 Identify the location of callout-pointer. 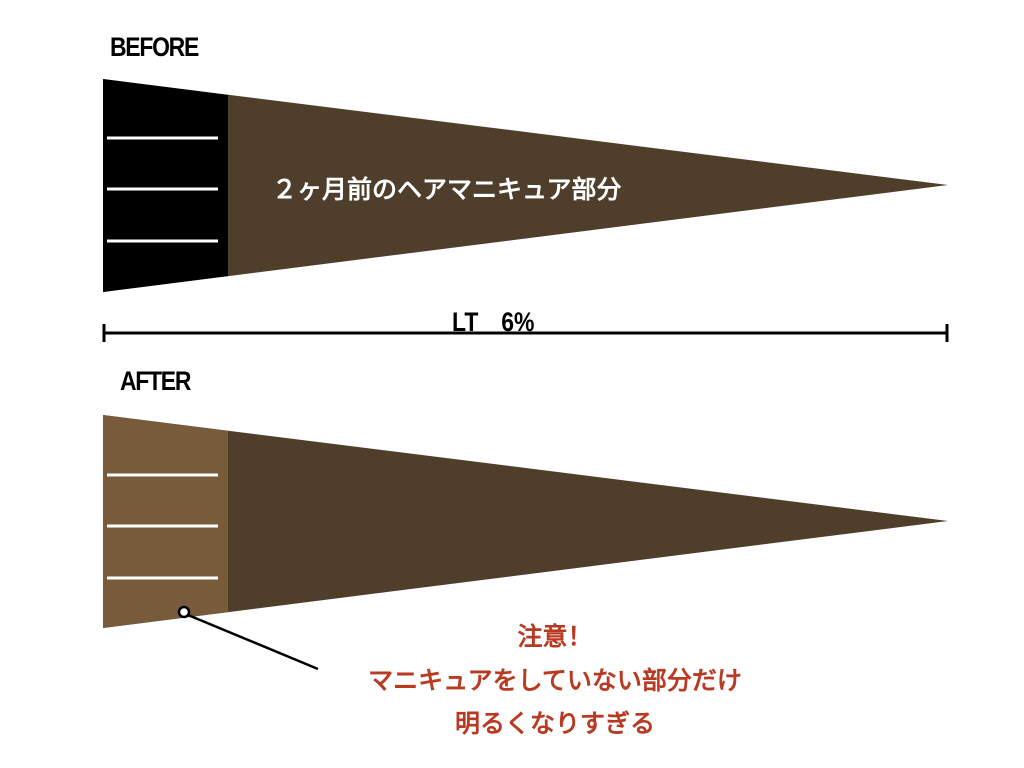
(248, 638).